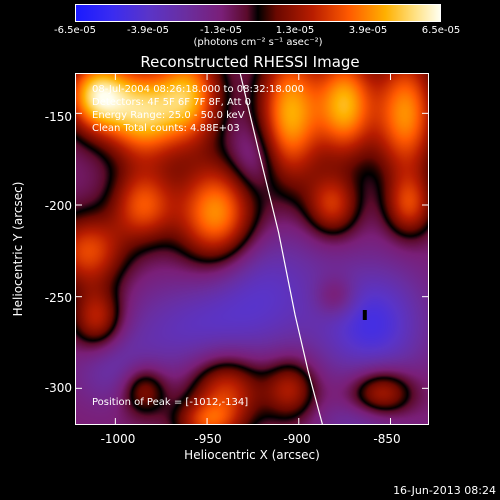 Image resolution: width=500 pixels, height=500 pixels. What do you see at coordinates (198, 89) in the screenshot?
I see `time-range-annotation: 08-Jul-2004 08:26:18.000 to 08:32:18.000` at bounding box center [198, 89].